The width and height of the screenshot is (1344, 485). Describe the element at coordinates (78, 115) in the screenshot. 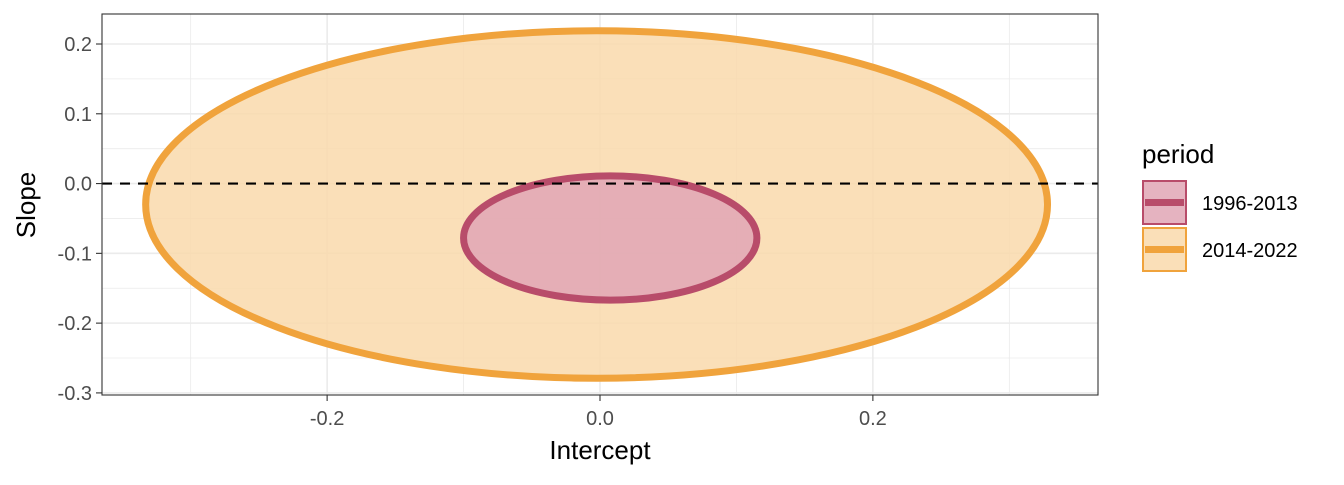

I see `y-tick-label: 0.1` at that location.